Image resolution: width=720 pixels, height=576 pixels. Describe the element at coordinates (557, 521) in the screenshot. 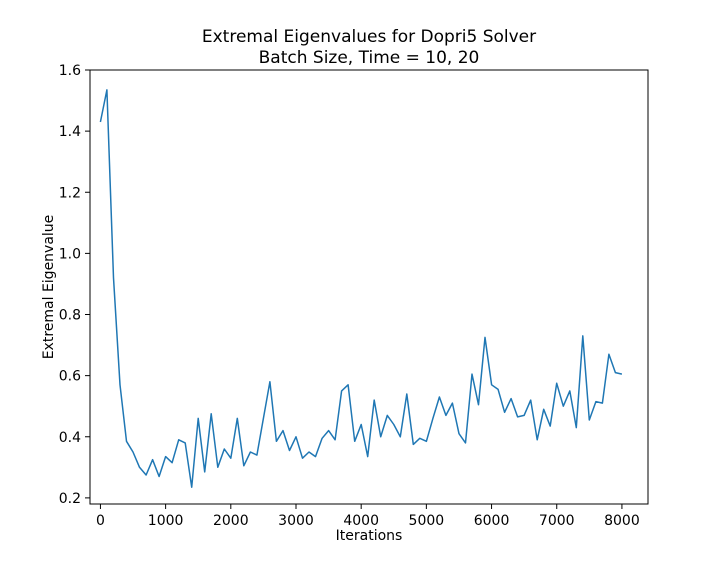

I see `x-tick-label: 7000` at that location.